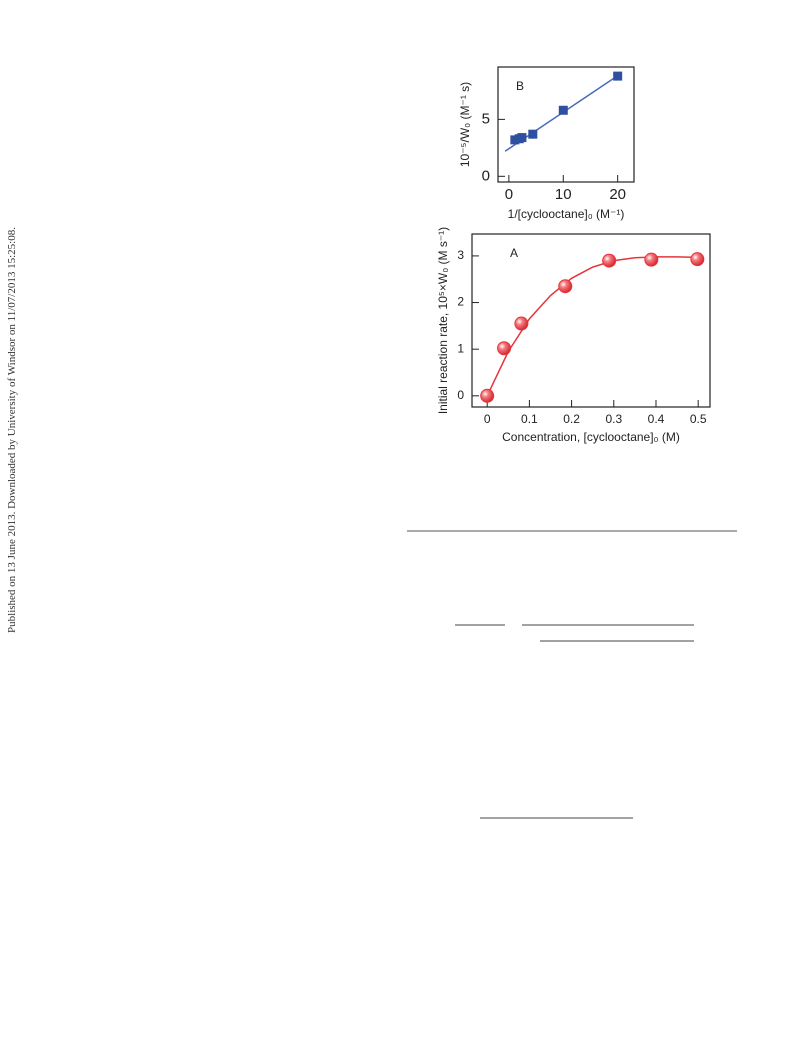 The width and height of the screenshot is (793, 1039). Describe the element at coordinates (460, 255) in the screenshot. I see `y-tick-label: 3` at that location.